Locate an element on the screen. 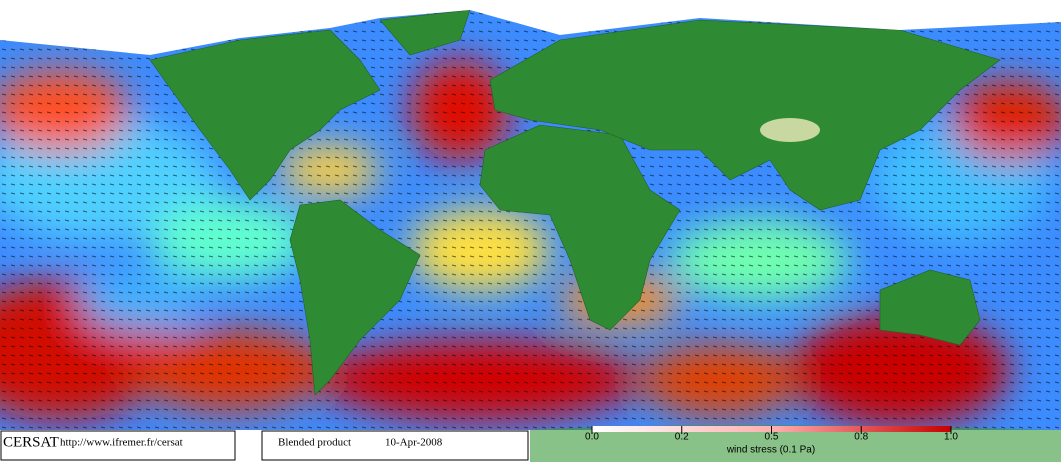 The height and width of the screenshot is (462, 1061). colorbar-label: wind stress (0.1 Pa) is located at coordinates (770, 450).